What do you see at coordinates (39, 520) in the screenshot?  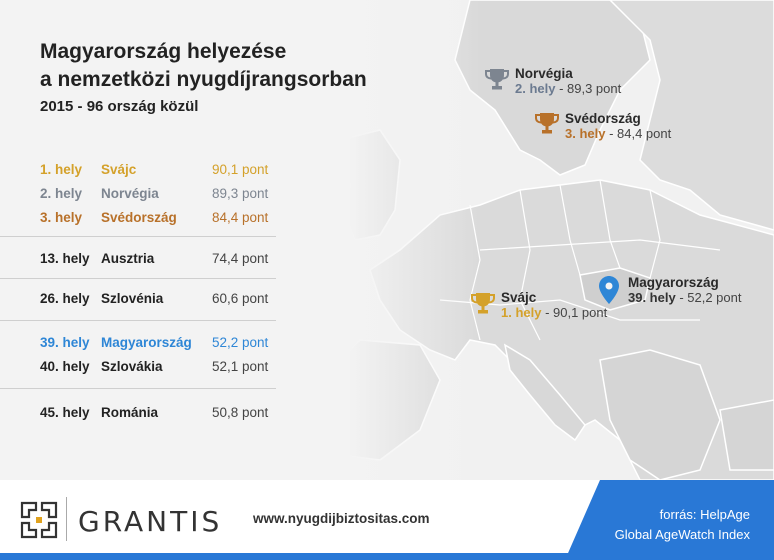 I see `grantis-logo-icon` at bounding box center [39, 520].